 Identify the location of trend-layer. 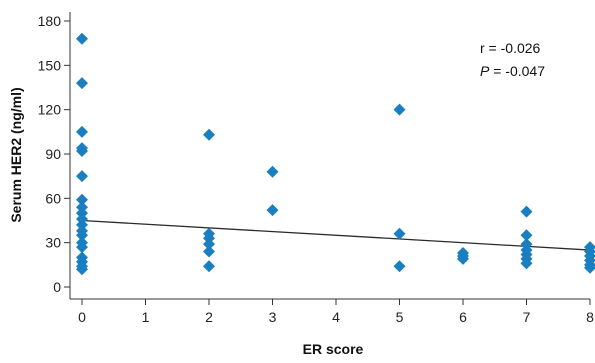
(336, 235).